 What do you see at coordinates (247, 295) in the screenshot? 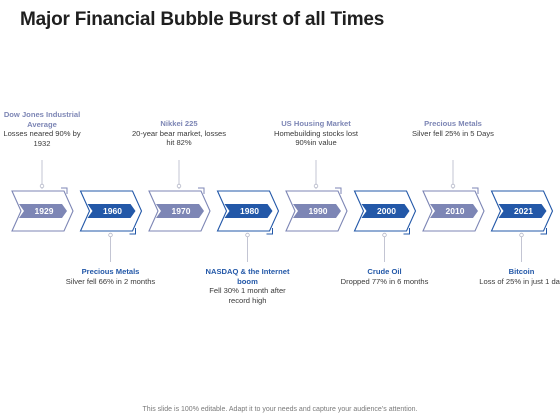
I see `note-text: Fell 30% 1 month after record high` at bounding box center [247, 295].